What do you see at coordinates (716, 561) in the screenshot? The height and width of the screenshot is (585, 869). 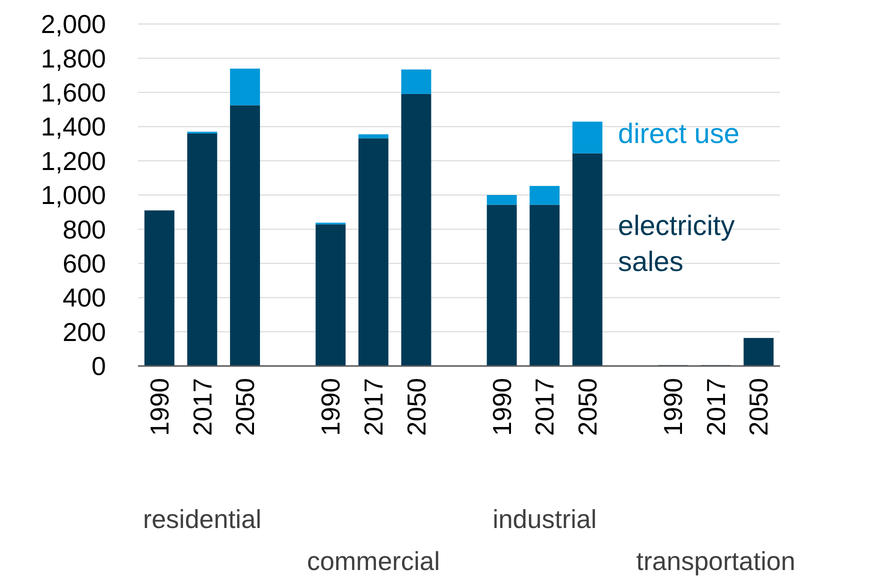 I see `text: transportation` at bounding box center [716, 561].